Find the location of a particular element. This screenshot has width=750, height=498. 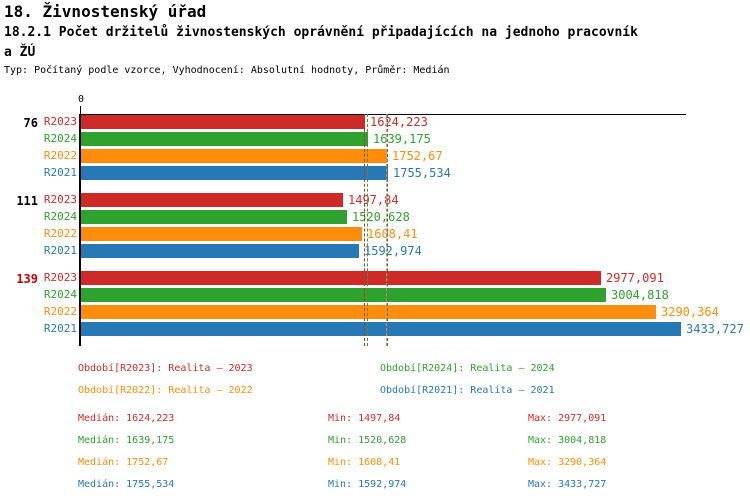

stat-max-r2021: Max: 3433,727 is located at coordinates (567, 484).